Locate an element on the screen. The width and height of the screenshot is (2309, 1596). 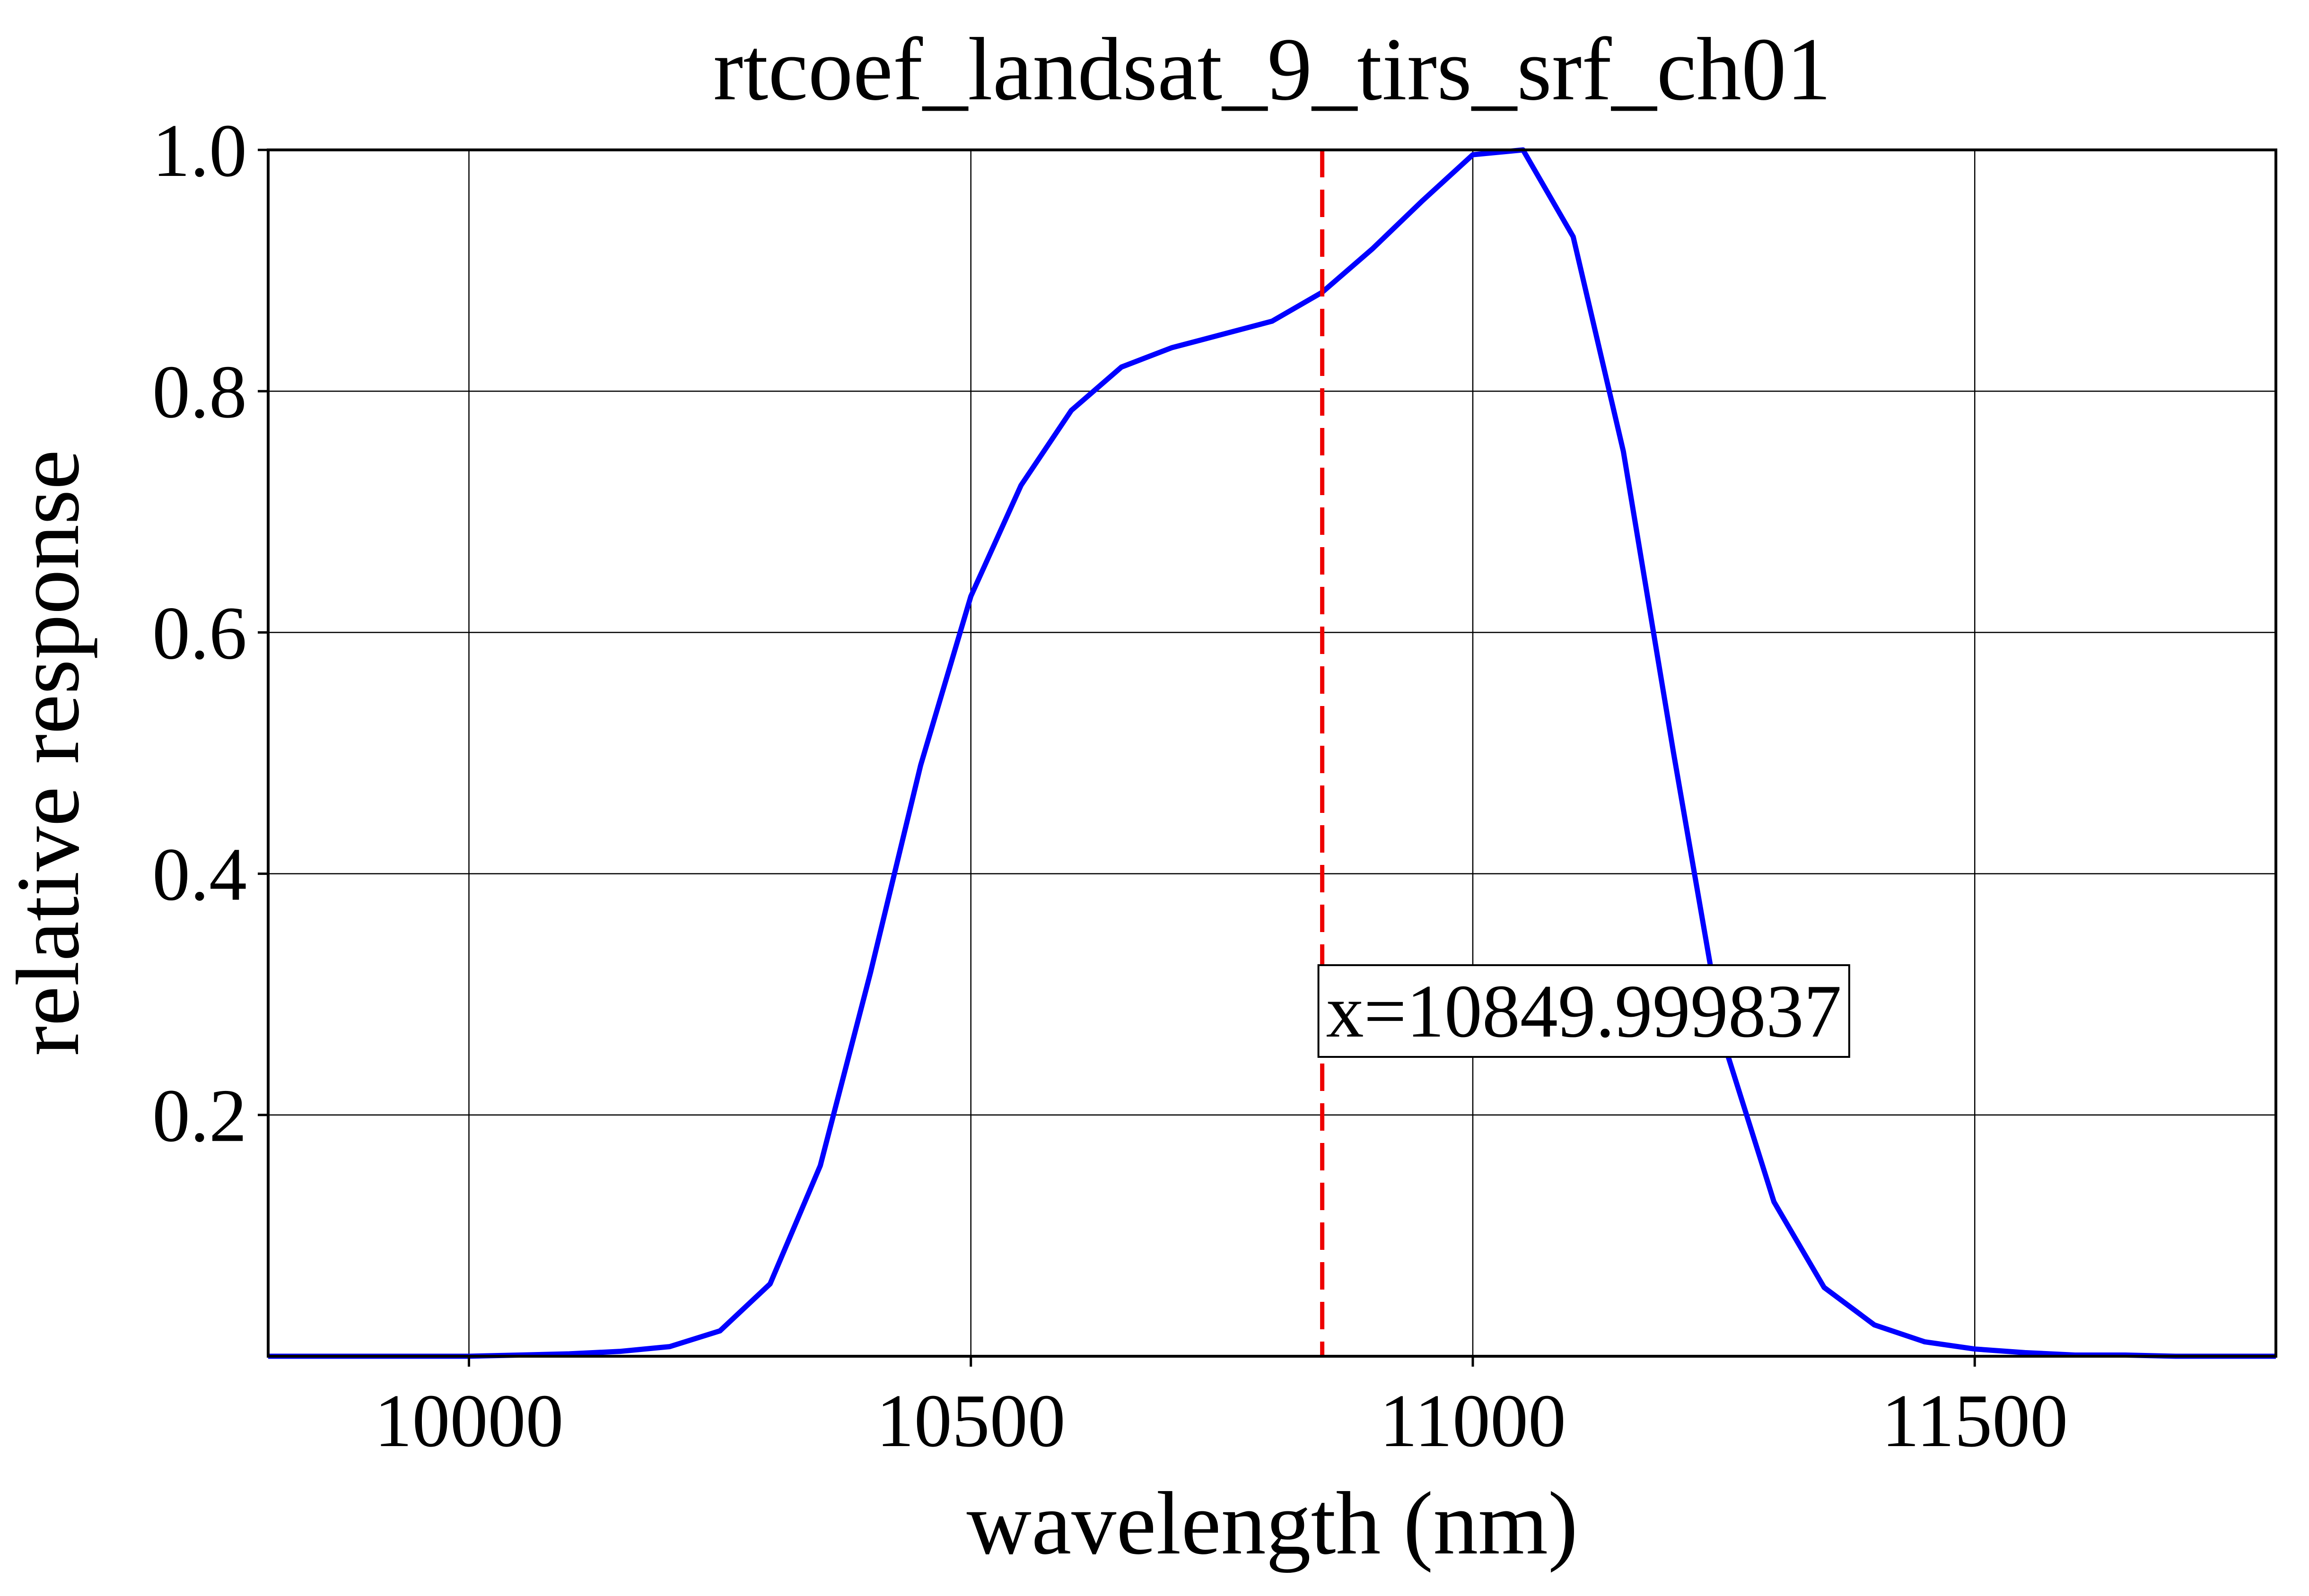
y-tick-label: 0.4 is located at coordinates (199, 874).